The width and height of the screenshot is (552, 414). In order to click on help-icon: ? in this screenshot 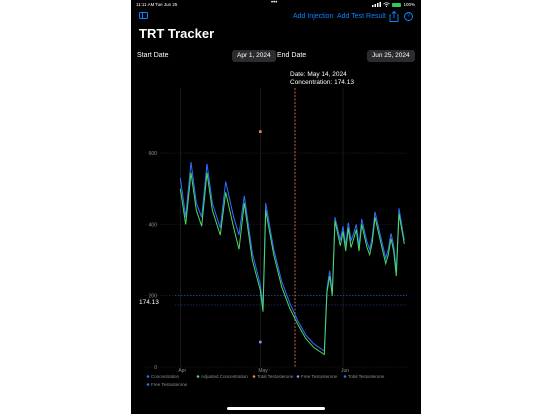, I will do `click(408, 16)`.